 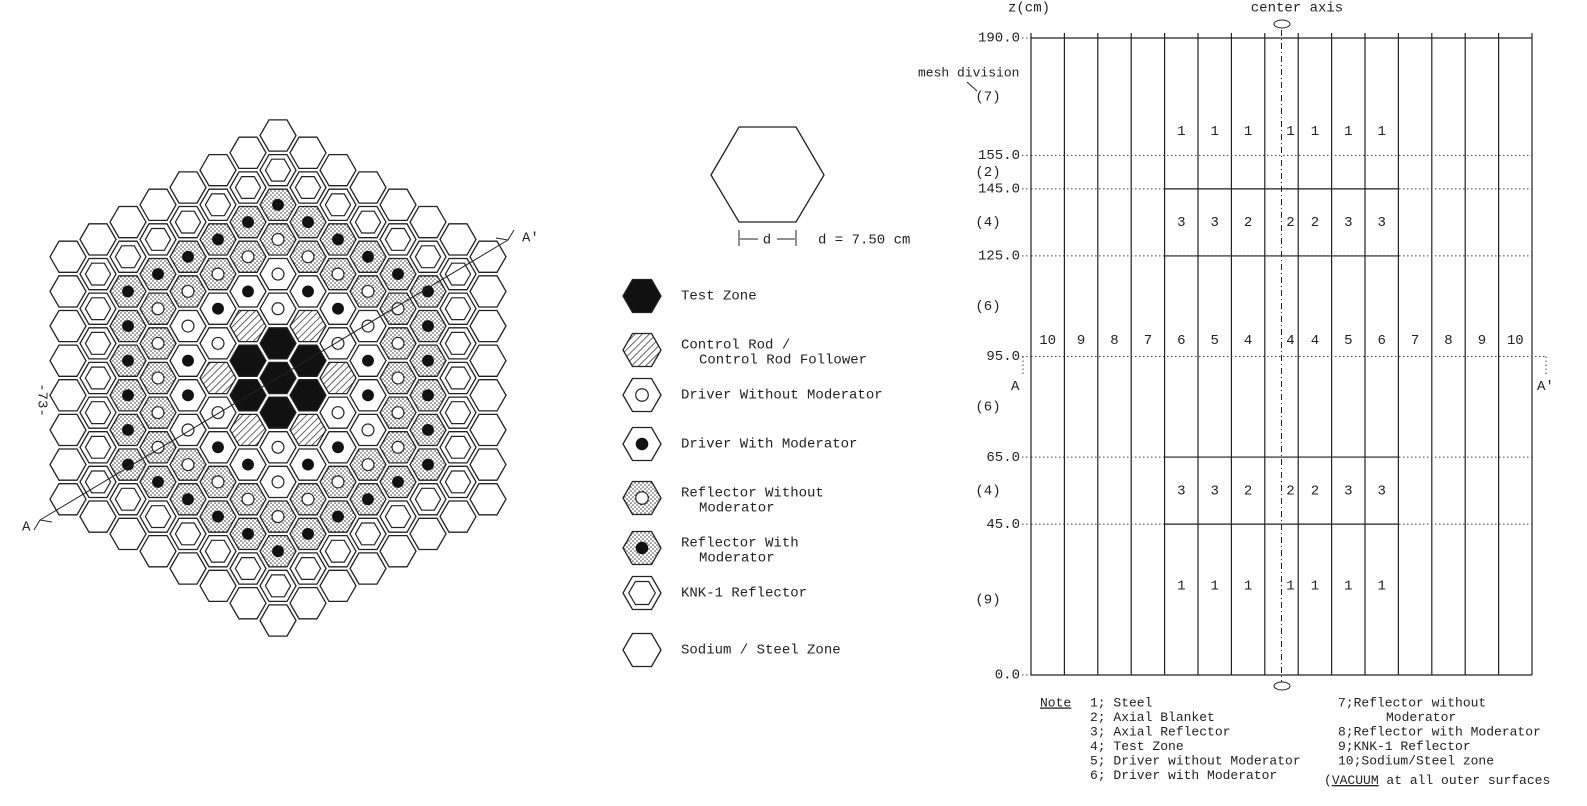 What do you see at coordinates (1439, 731) in the screenshot?
I see `note-item: 8;Reflector with Moderator` at bounding box center [1439, 731].